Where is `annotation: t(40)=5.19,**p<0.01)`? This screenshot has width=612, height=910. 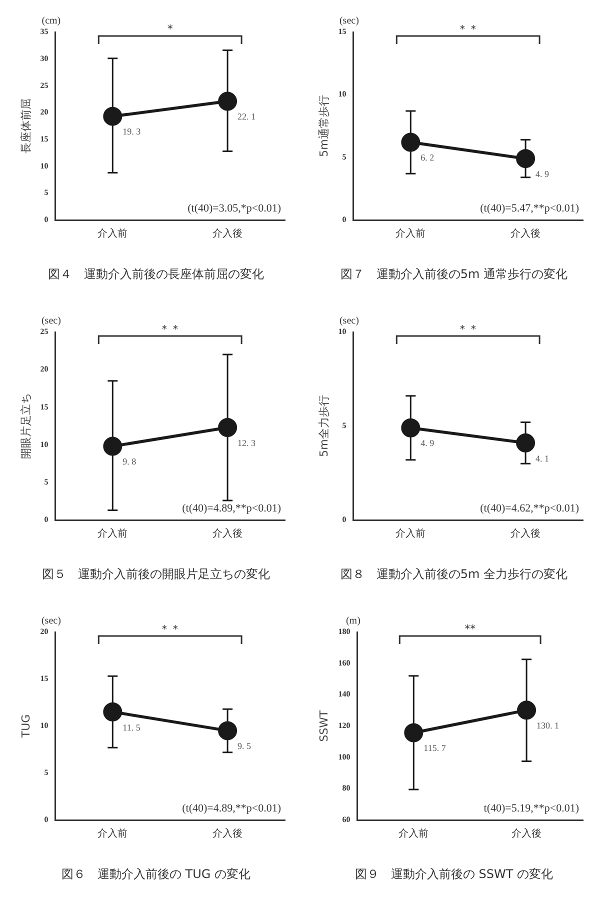 annotation: t(40)=5.19,**p<0.01) is located at coordinates (532, 808).